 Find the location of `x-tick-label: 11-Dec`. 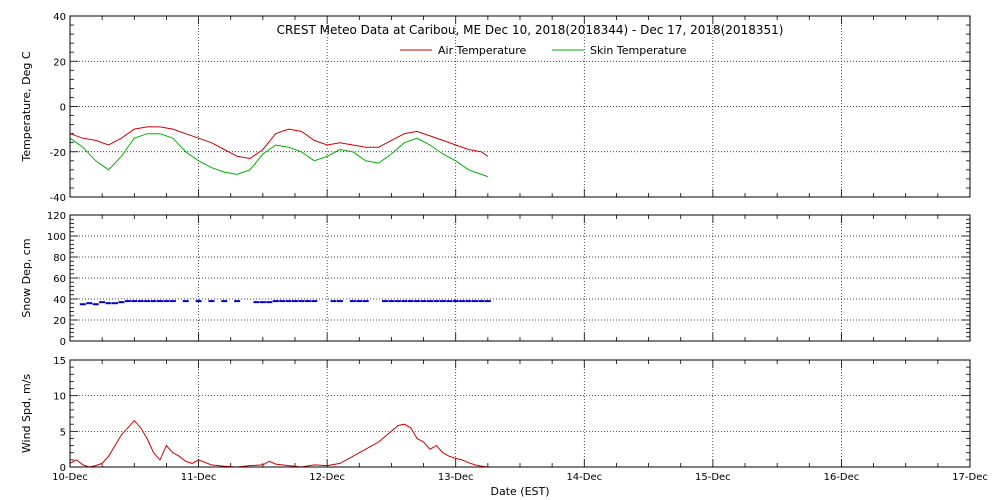

x-tick-label: 11-Dec is located at coordinates (199, 477).